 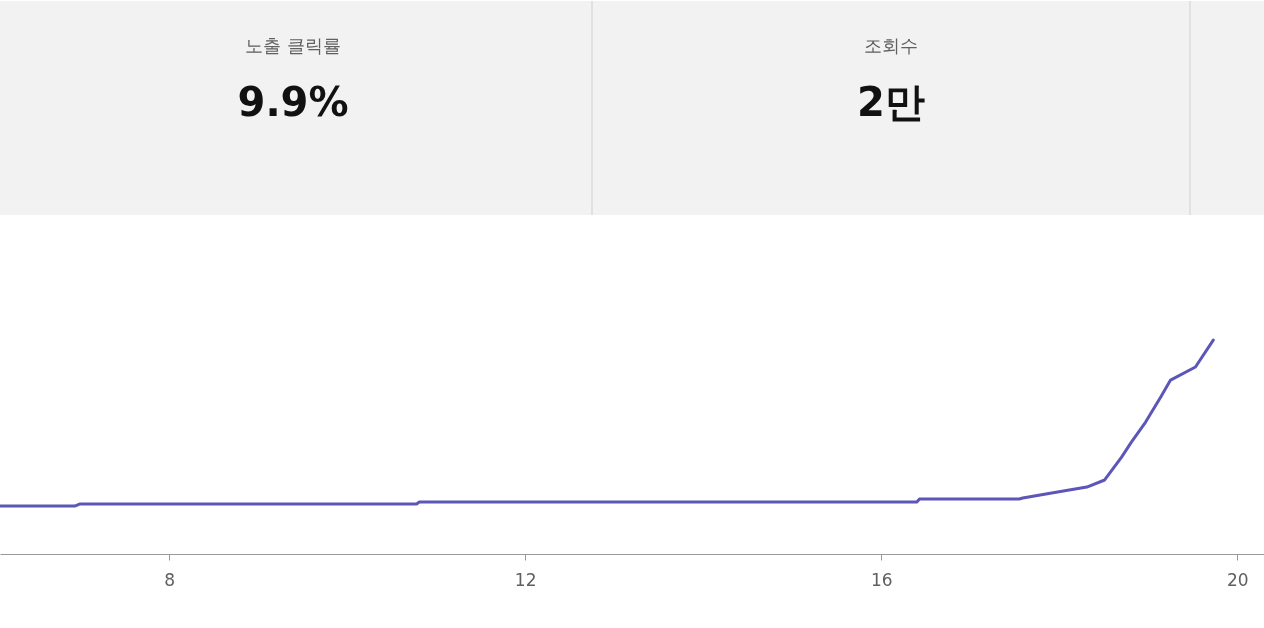 I want to click on x-tick-label: 12, so click(x=525, y=579).